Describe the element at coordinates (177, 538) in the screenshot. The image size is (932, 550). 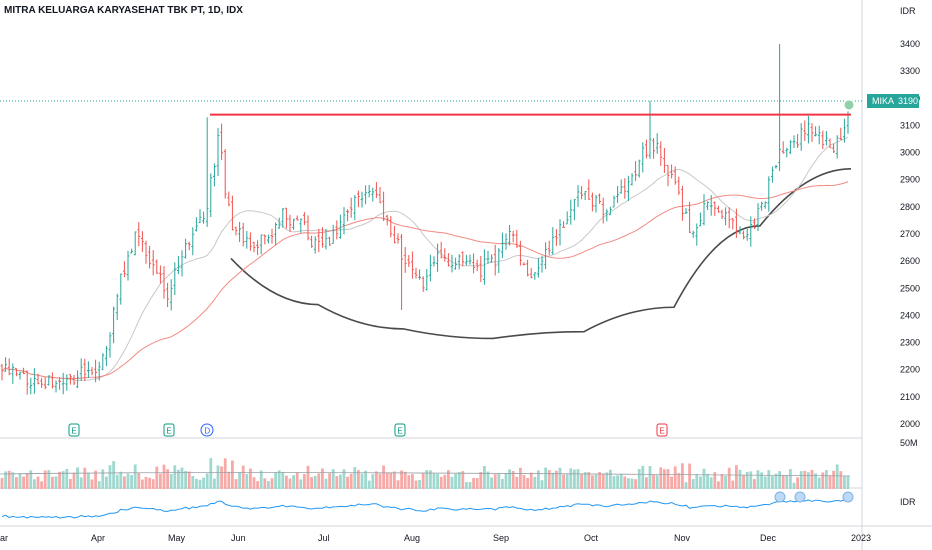
I see `time-tick-label: May` at that location.